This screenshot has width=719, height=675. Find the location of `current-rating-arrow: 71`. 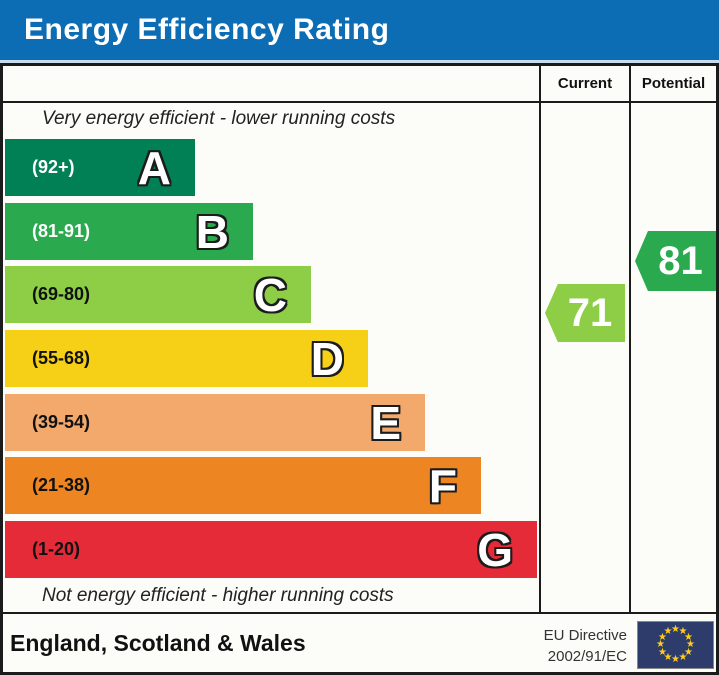

current-rating-arrow: 71 is located at coordinates (585, 313).